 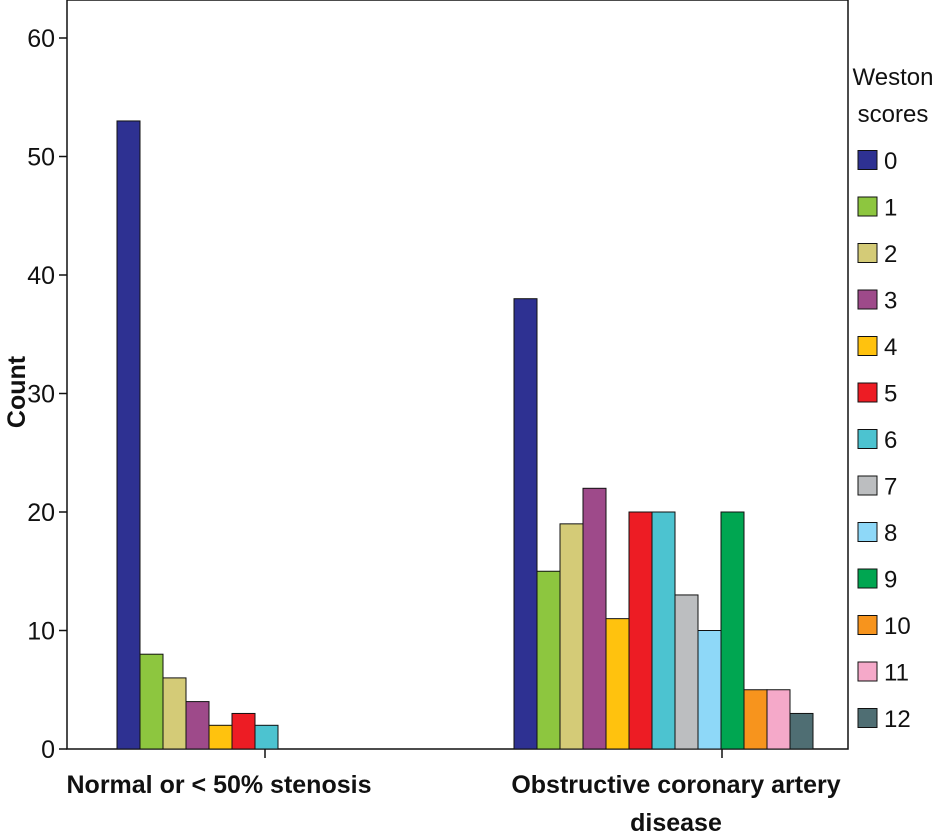 I want to click on legend-label-7: 7, so click(x=890, y=487).